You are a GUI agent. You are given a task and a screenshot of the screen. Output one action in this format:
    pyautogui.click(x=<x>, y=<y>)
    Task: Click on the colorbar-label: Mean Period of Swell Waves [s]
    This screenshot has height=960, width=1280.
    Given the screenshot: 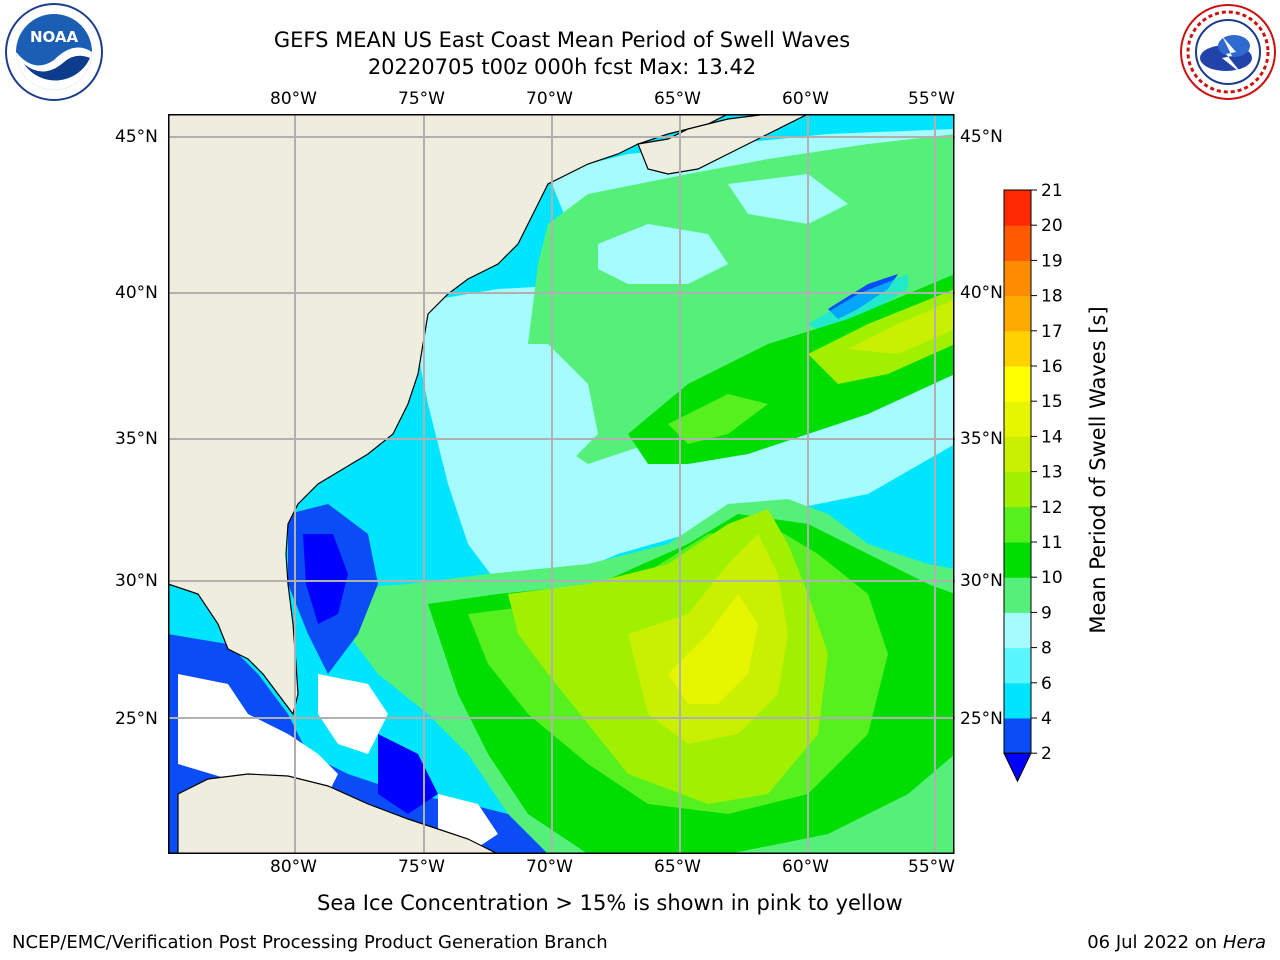 What is the action you would take?
    pyautogui.click(x=1098, y=470)
    